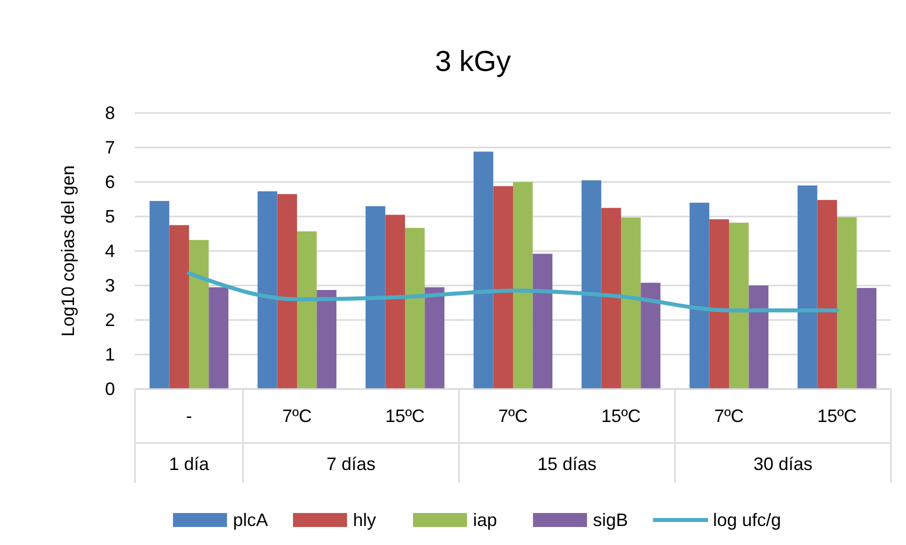  I want to click on y-tick-label: 3, so click(109, 286).